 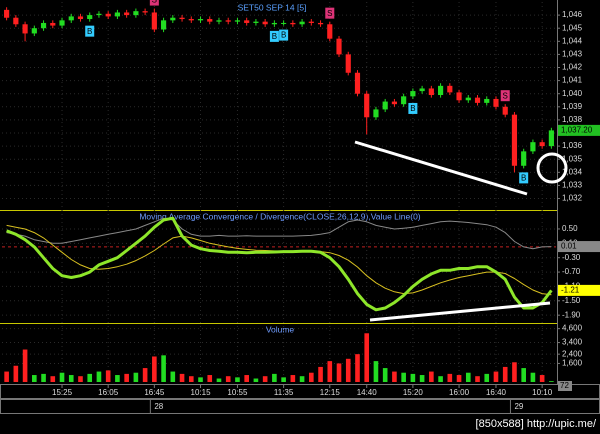 I want to click on y-tick-label: 2,400, so click(x=572, y=353).